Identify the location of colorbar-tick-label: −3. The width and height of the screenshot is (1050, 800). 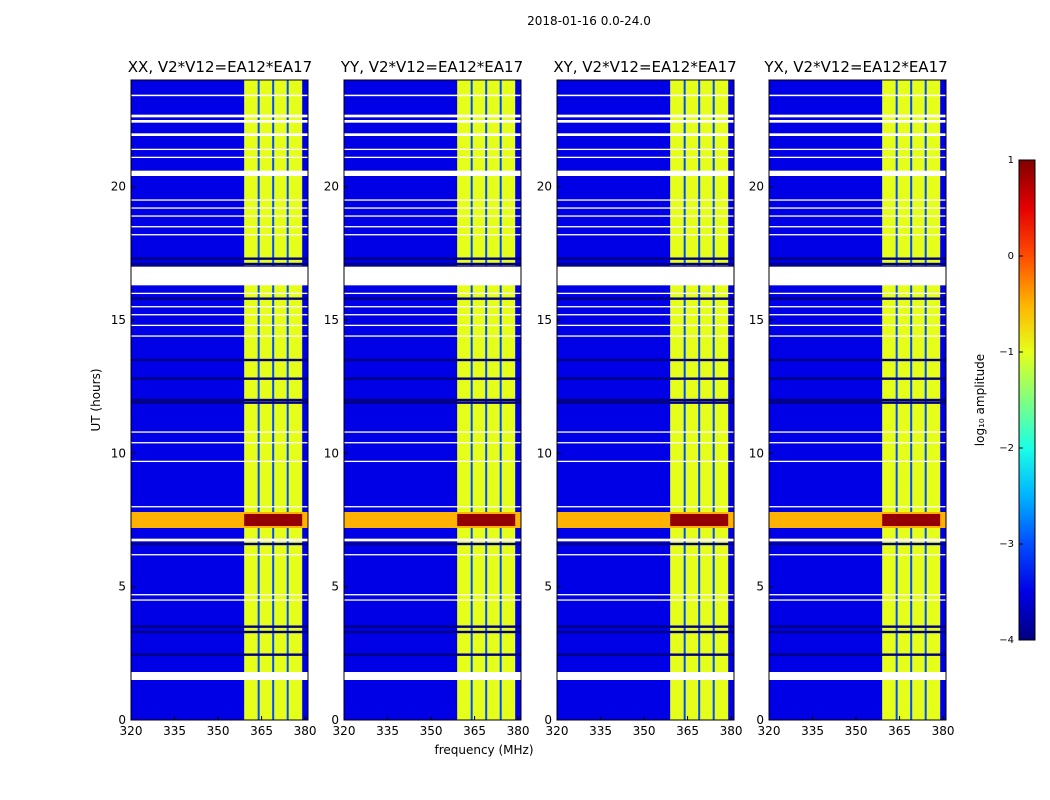
(1006, 544).